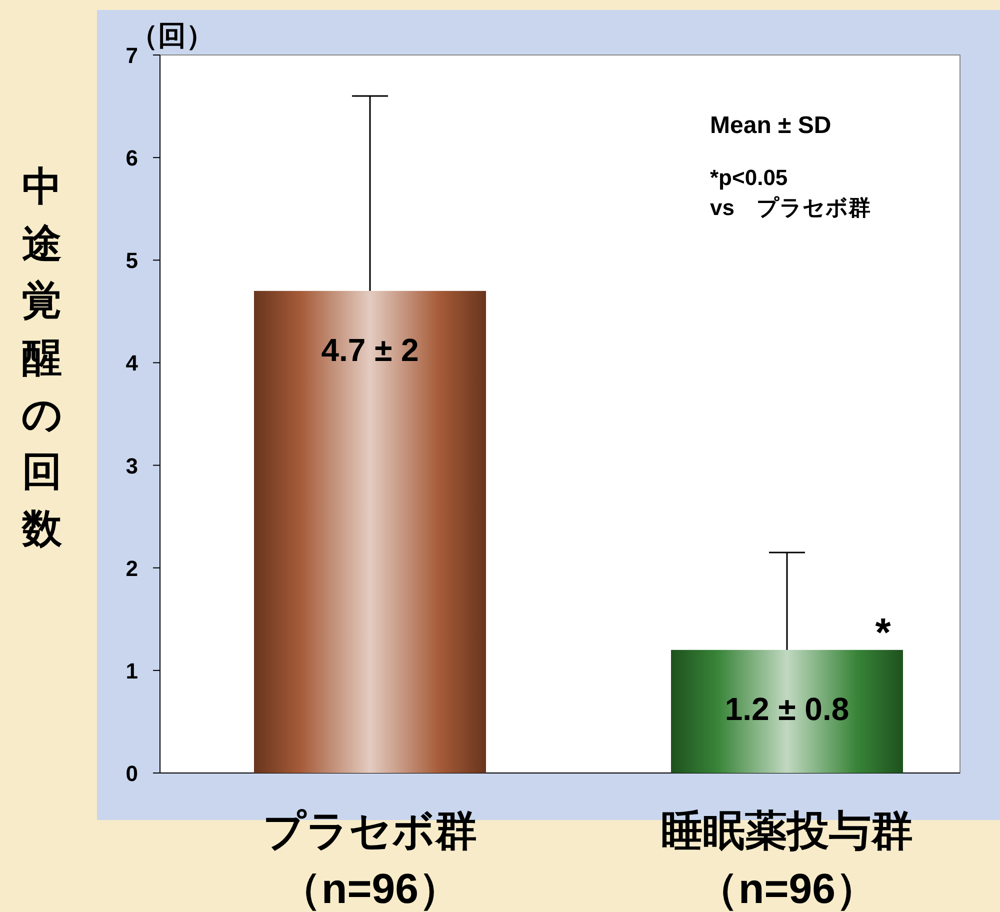 This screenshot has width=1000, height=912. Describe the element at coordinates (787, 859) in the screenshot. I see `x-tick-label: 睡眠薬投与群（n=96）` at that location.